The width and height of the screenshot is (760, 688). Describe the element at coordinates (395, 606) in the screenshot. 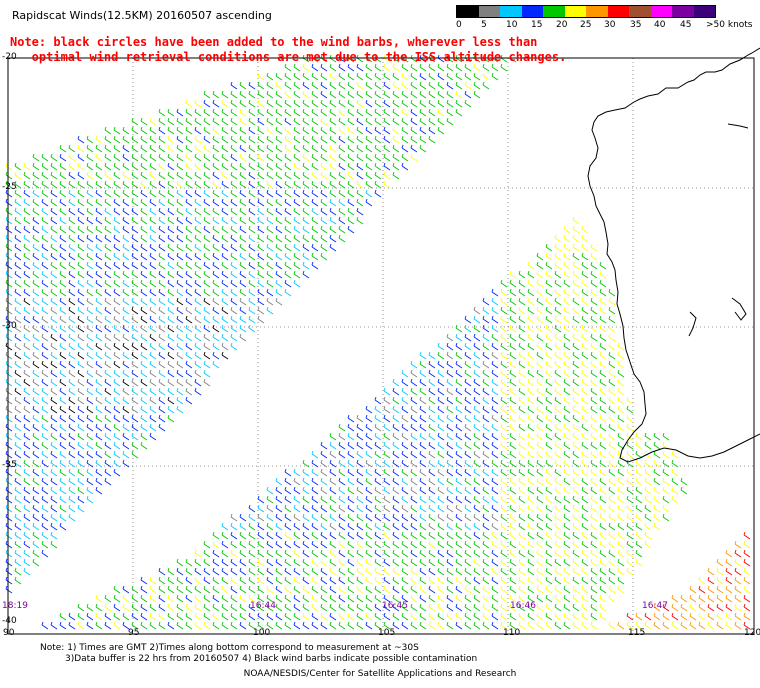

I see `pass-time-label: 16:45` at that location.